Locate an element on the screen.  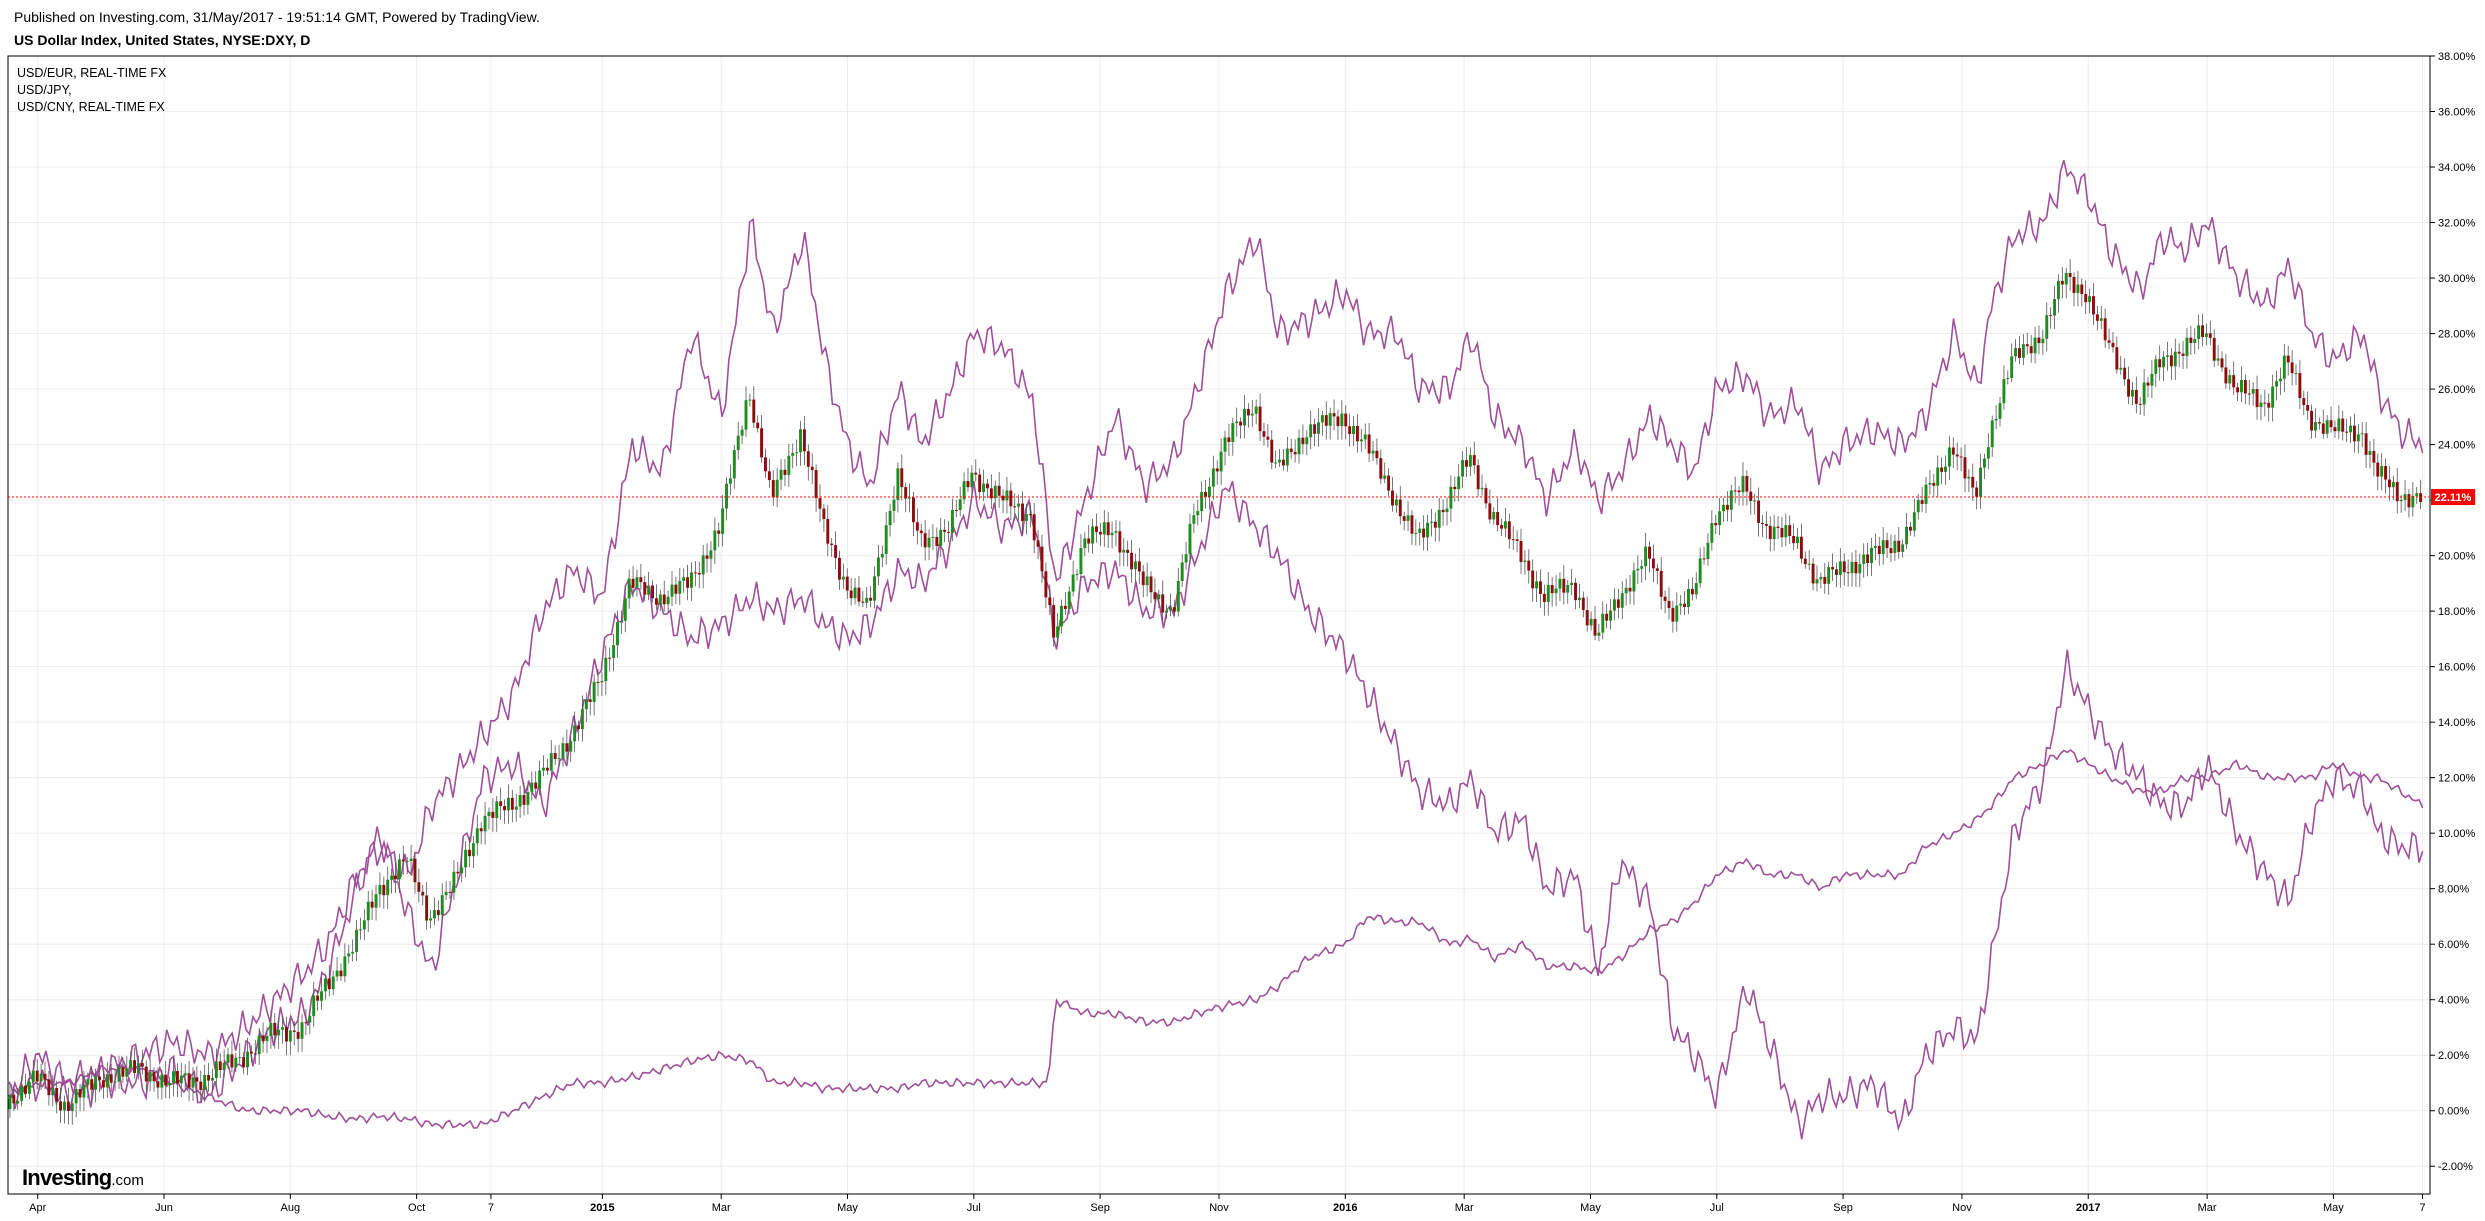
x-tick-label: Jul is located at coordinates (974, 1208).